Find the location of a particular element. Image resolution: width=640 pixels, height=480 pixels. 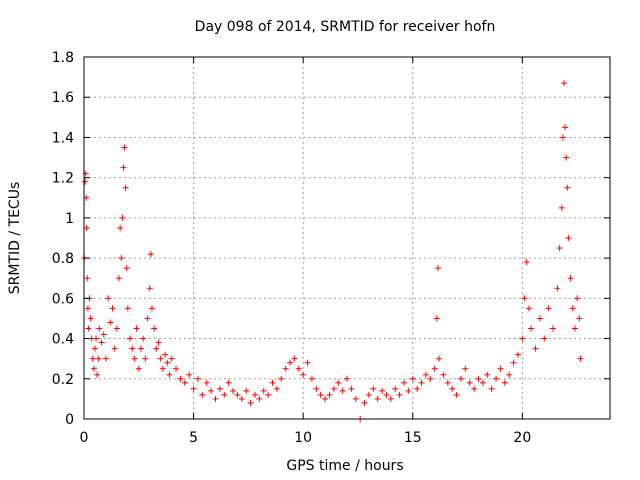

y-tick-label: 1.2 is located at coordinates (63, 179).